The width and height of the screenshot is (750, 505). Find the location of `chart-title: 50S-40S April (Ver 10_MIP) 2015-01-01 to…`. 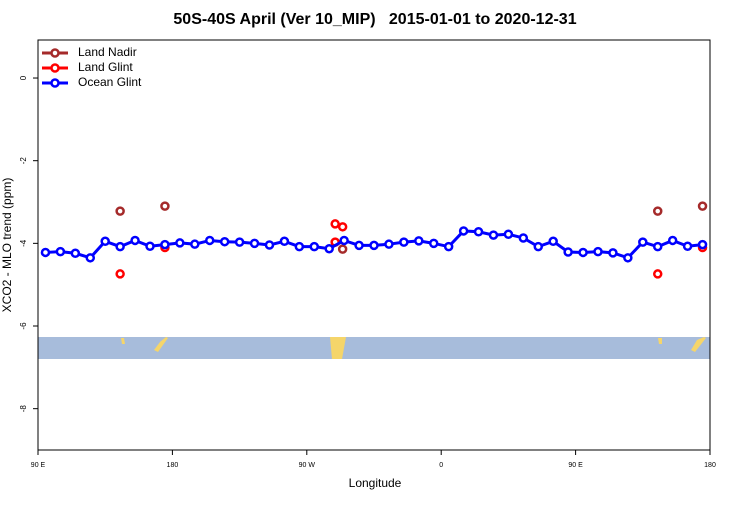

chart-title: 50S-40S April (Ver 10_MIP) 2015-01-01 to… is located at coordinates (374, 19).